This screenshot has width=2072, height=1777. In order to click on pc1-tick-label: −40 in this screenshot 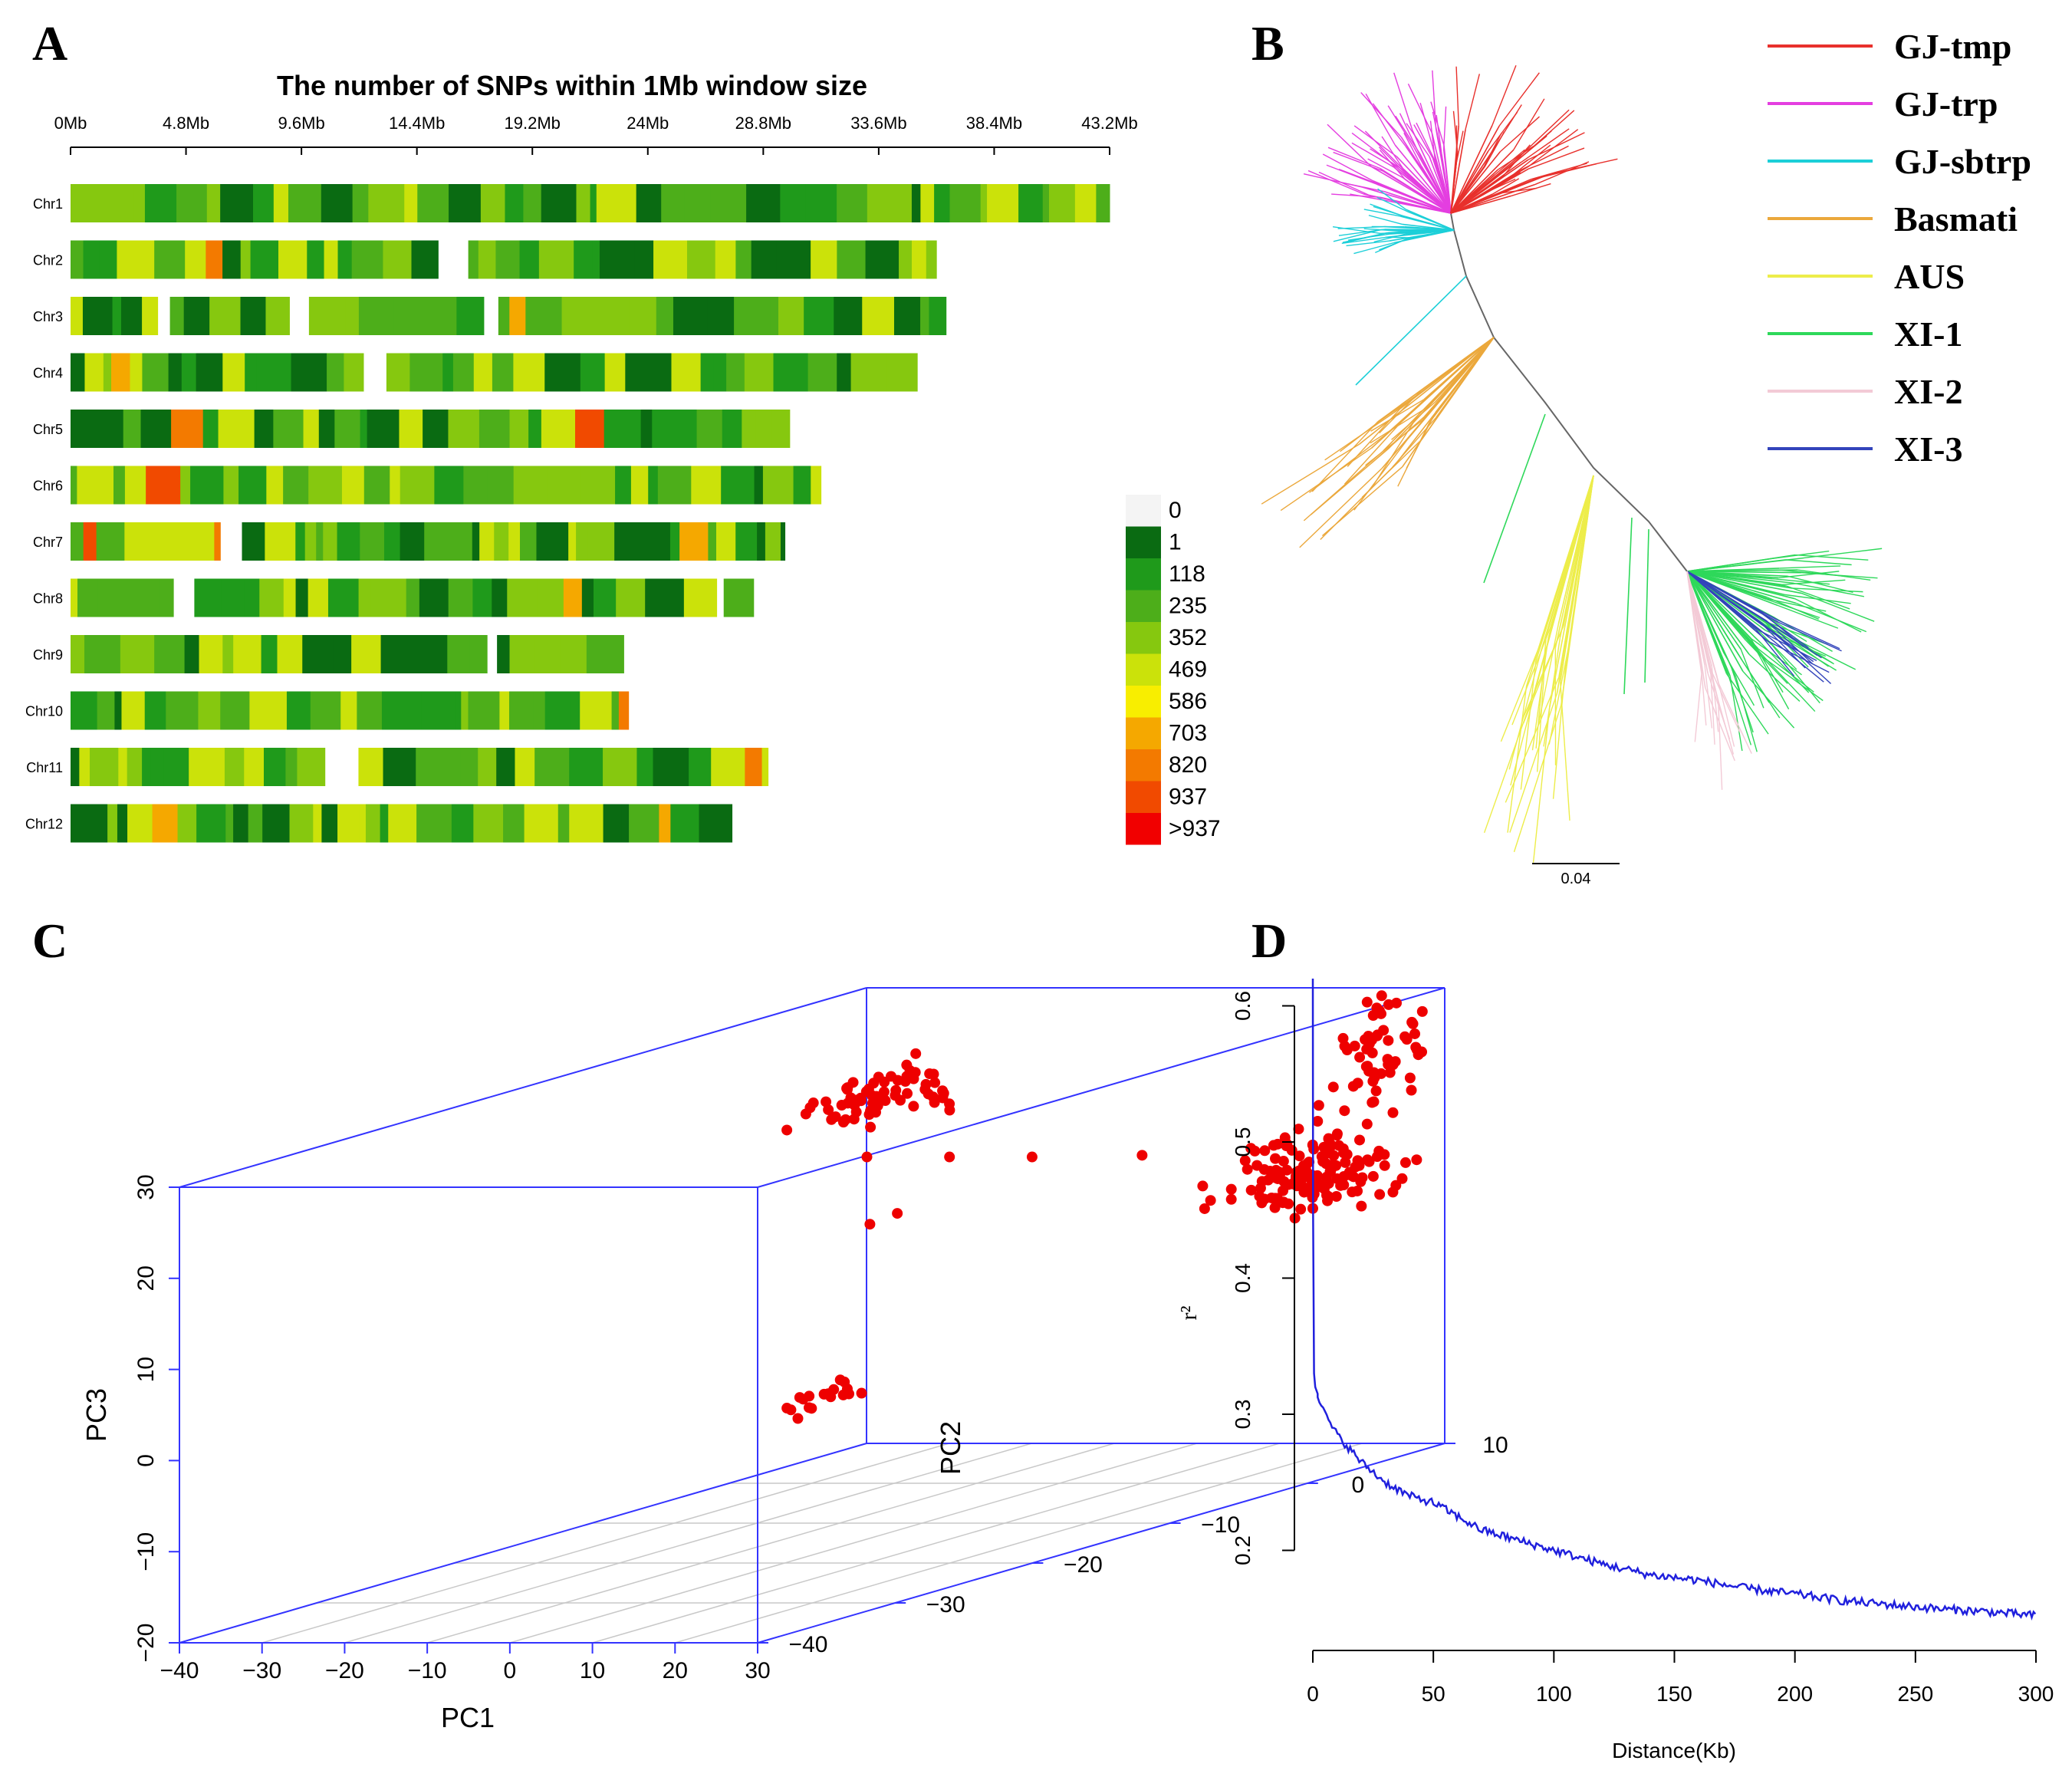, I will do `click(179, 1670)`.